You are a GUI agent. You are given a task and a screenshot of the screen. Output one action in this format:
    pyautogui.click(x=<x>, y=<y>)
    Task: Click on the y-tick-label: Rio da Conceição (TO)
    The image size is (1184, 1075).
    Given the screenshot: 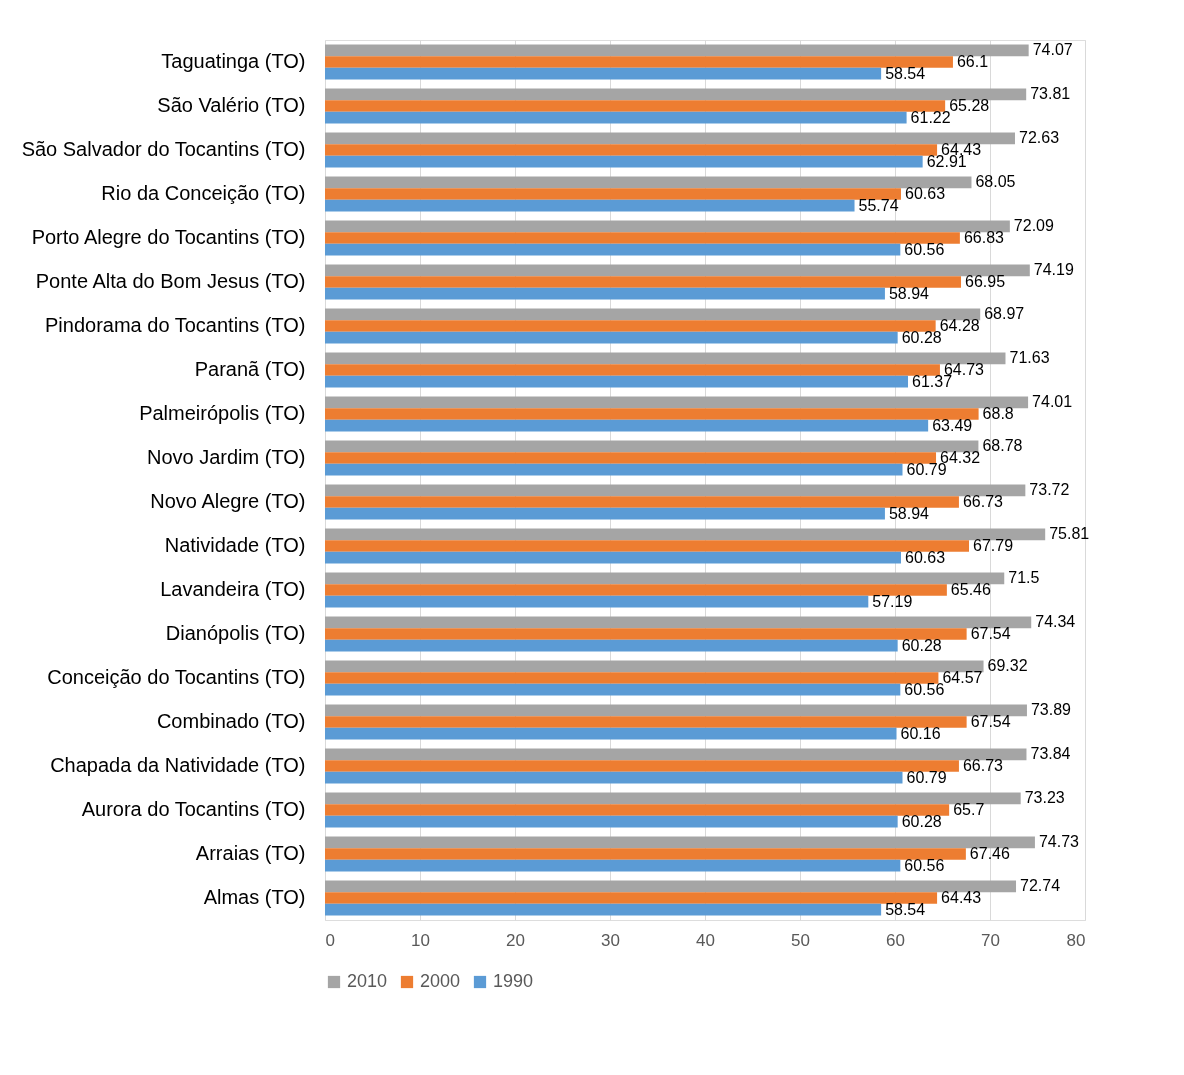 What is the action you would take?
    pyautogui.click(x=203, y=193)
    